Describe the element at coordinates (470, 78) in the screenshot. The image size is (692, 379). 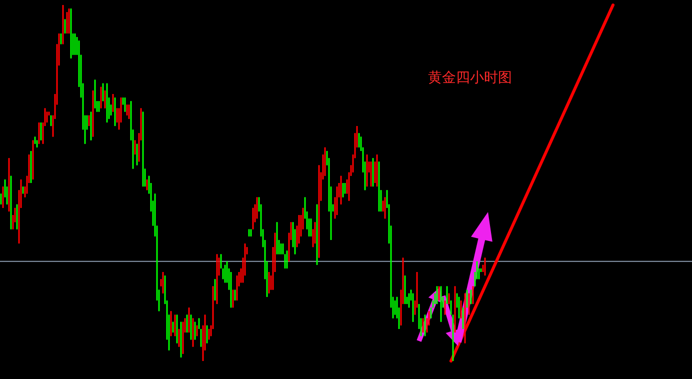
I see `annotation: 黄金四小时图` at that location.